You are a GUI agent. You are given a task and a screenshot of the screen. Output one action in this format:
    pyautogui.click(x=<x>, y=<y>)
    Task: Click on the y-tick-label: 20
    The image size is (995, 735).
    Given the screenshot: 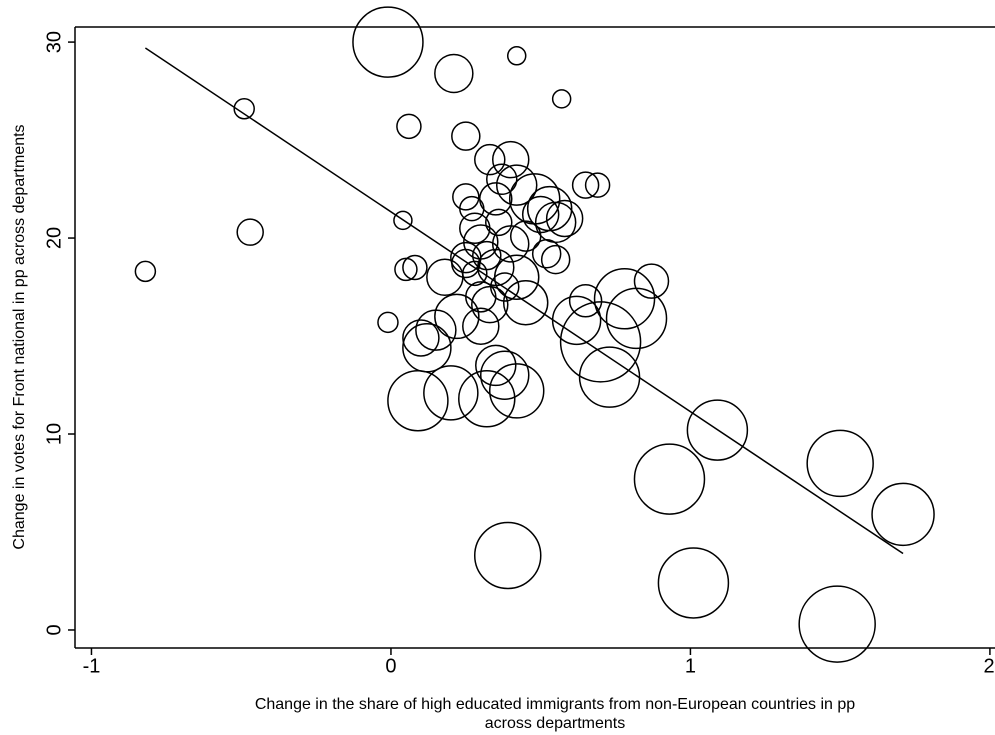 What is the action you would take?
    pyautogui.click(x=54, y=238)
    